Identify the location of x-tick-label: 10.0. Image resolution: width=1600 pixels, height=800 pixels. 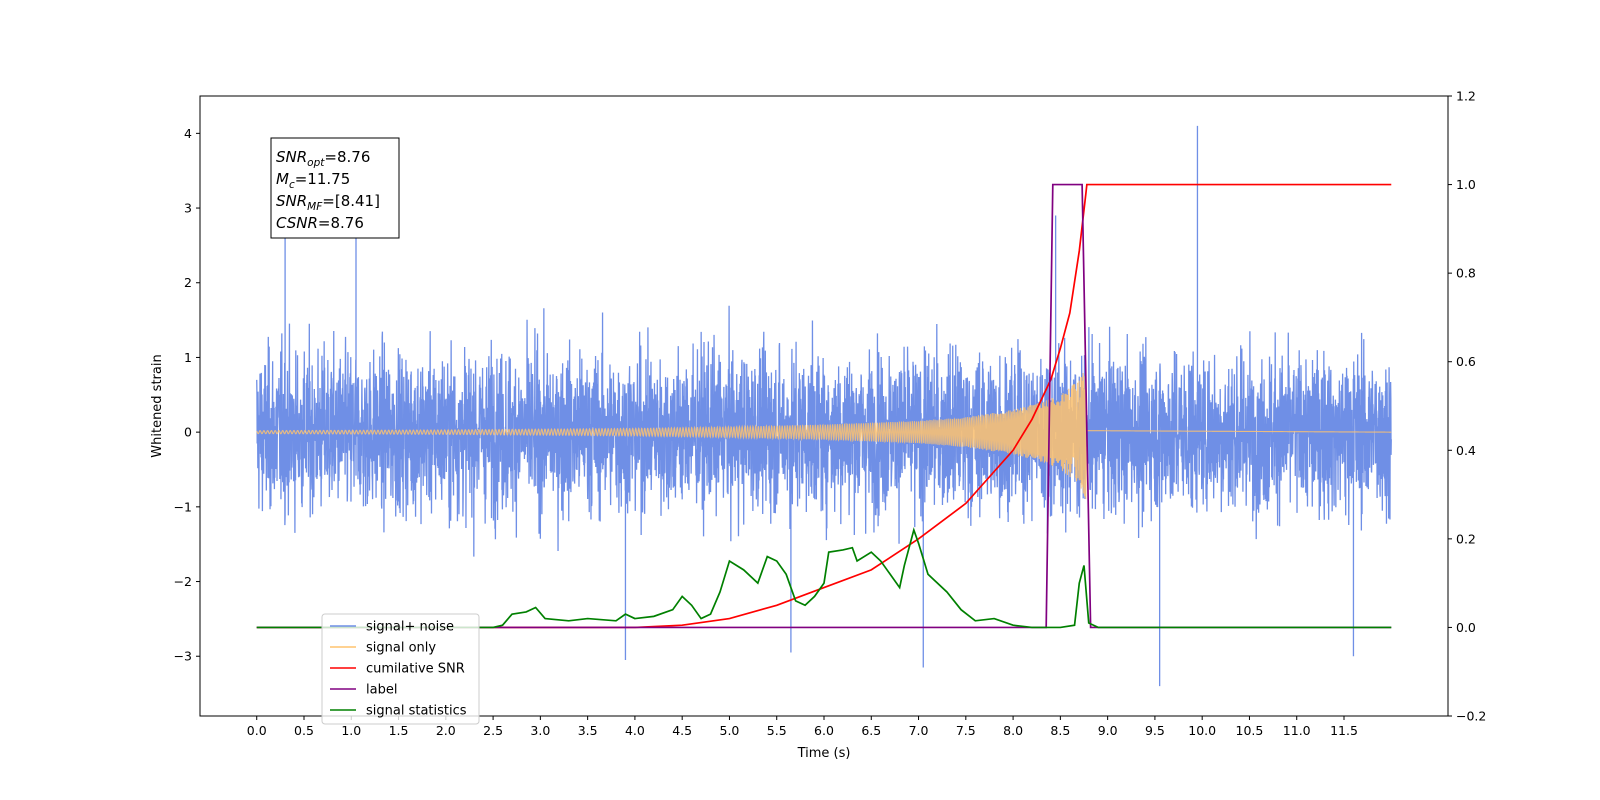
(1202, 730).